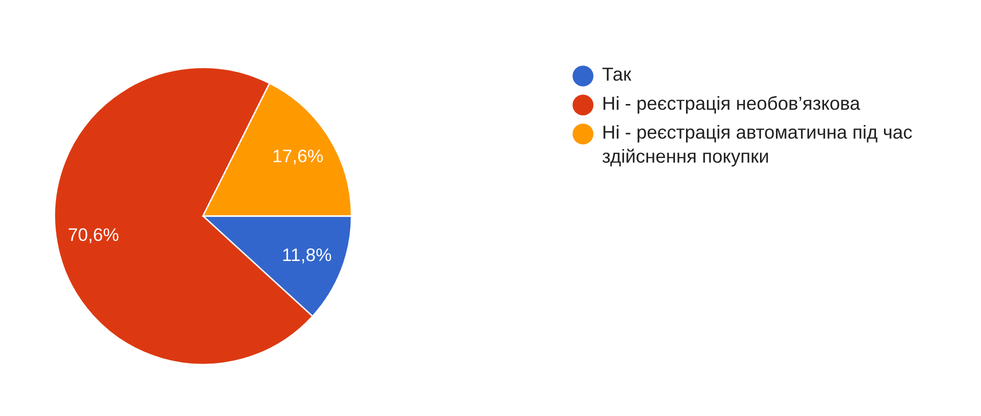 The height and width of the screenshot is (416, 981). Describe the element at coordinates (617, 74) in the screenshot. I see `legend-label: Так` at that location.